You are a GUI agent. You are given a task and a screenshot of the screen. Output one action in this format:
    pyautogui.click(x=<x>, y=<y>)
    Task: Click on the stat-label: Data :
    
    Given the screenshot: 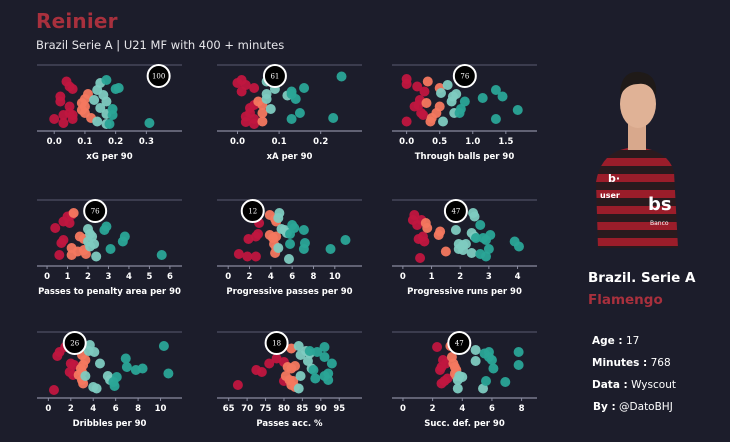 What is the action you would take?
    pyautogui.click(x=610, y=385)
    